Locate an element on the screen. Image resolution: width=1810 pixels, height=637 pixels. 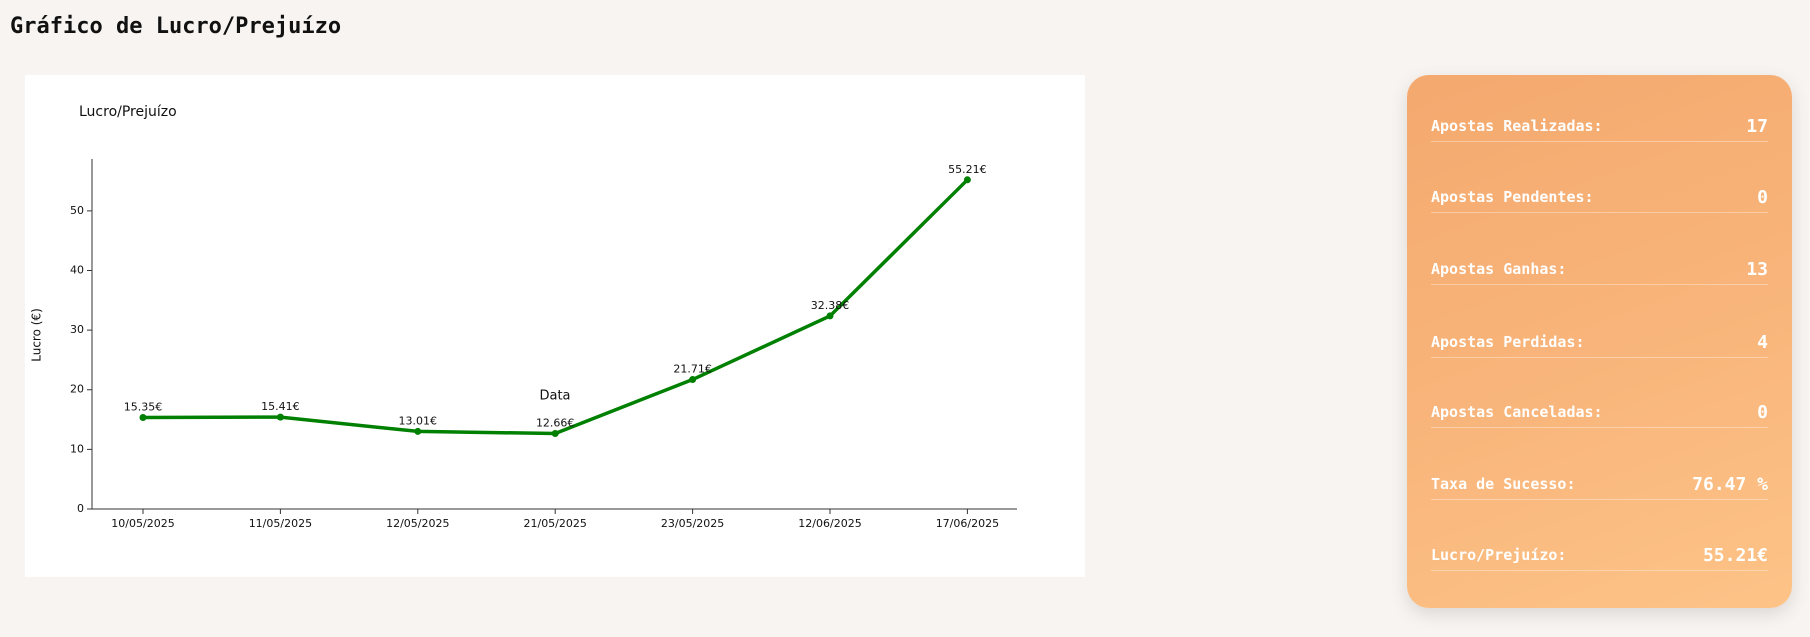
value-label: 12.66€ is located at coordinates (555, 423).